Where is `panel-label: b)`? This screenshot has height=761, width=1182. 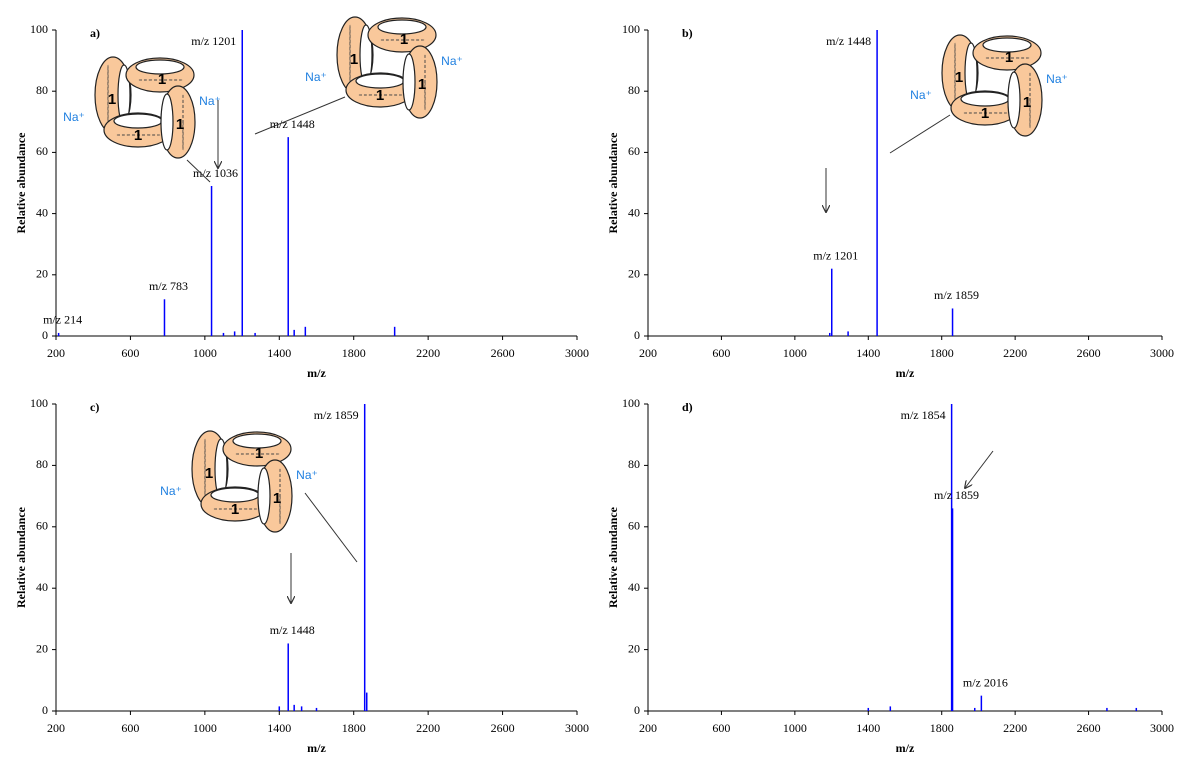
panel-label: b) is located at coordinates (687, 33).